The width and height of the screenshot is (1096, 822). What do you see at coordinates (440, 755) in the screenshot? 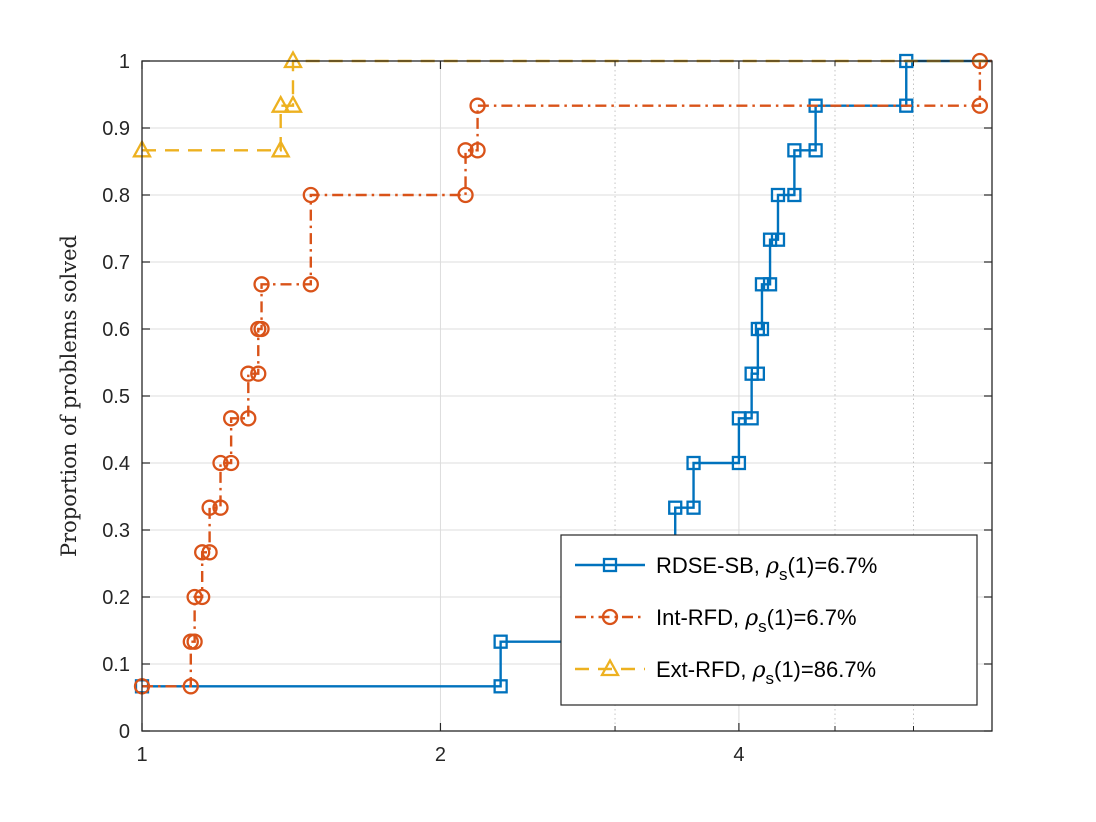
I see `x-tick-label: 2` at bounding box center [440, 755].